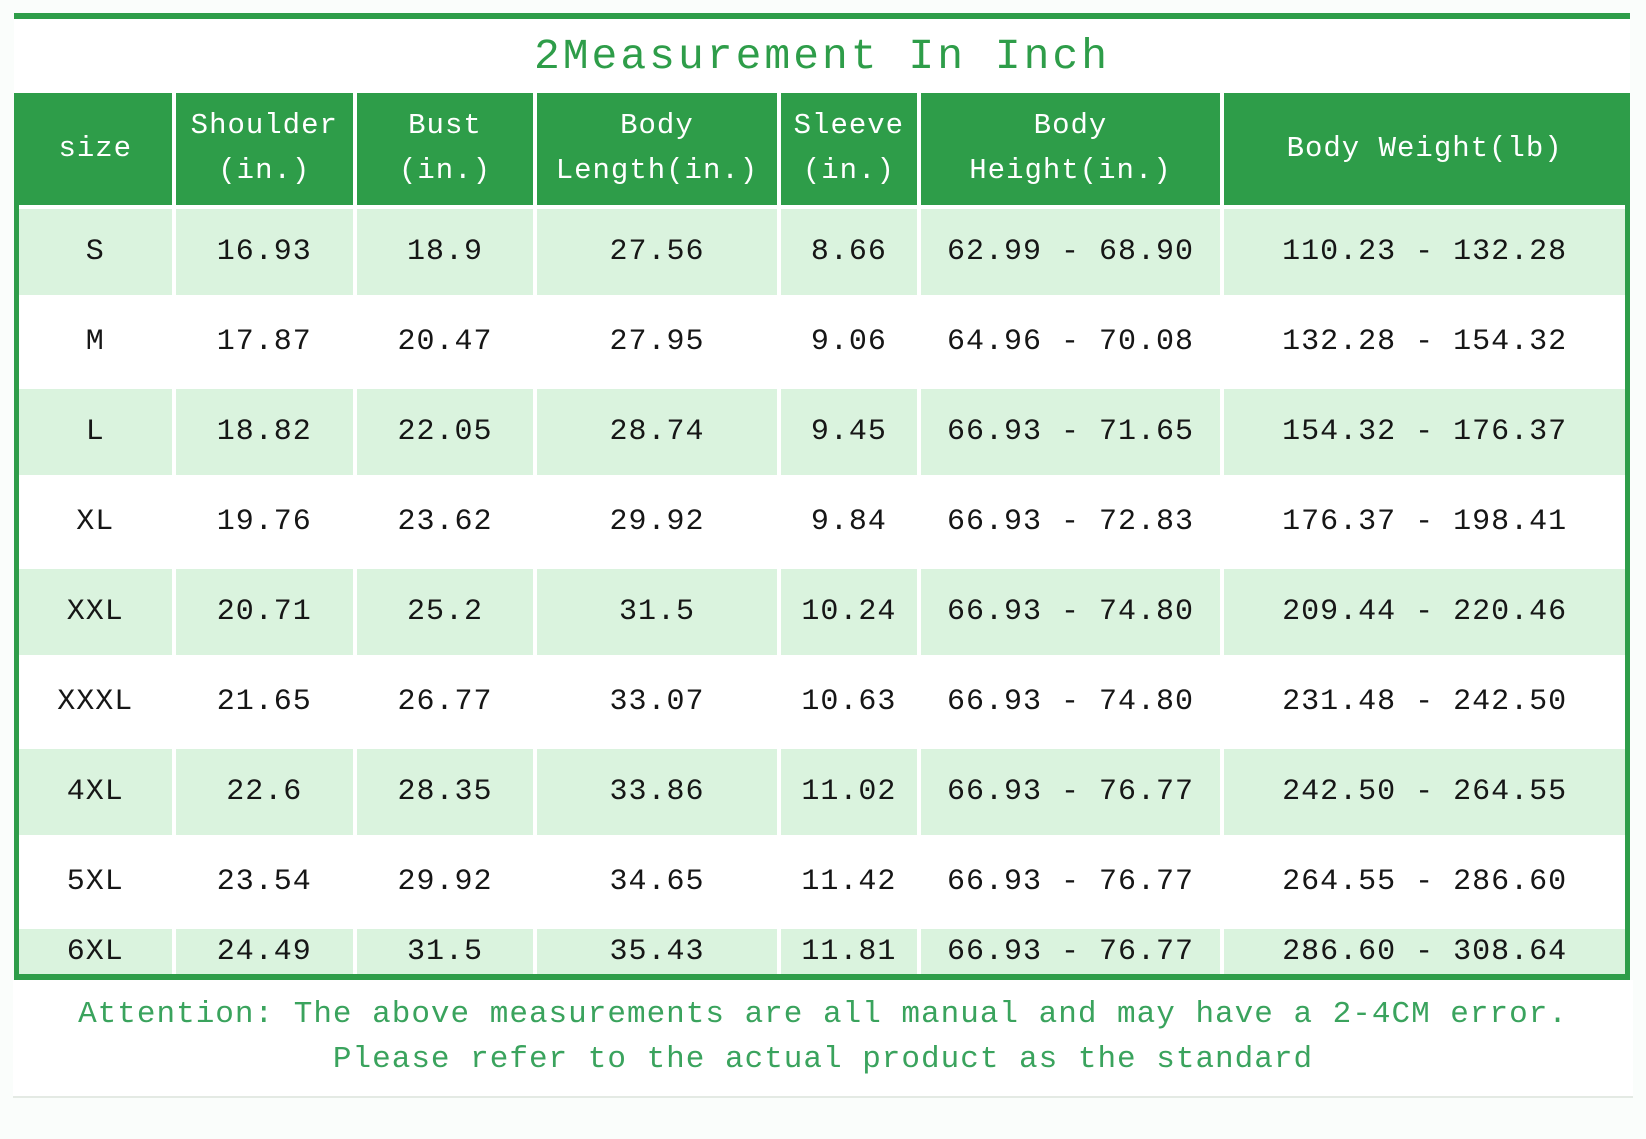 The image size is (1646, 1139). What do you see at coordinates (654, 340) in the screenshot?
I see `cell-body-length: 27.95` at bounding box center [654, 340].